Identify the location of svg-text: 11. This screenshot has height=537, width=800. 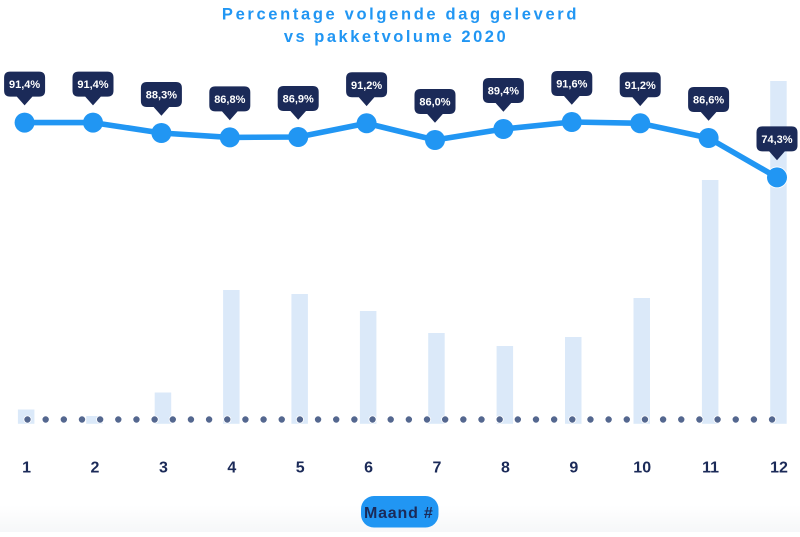
(710, 468).